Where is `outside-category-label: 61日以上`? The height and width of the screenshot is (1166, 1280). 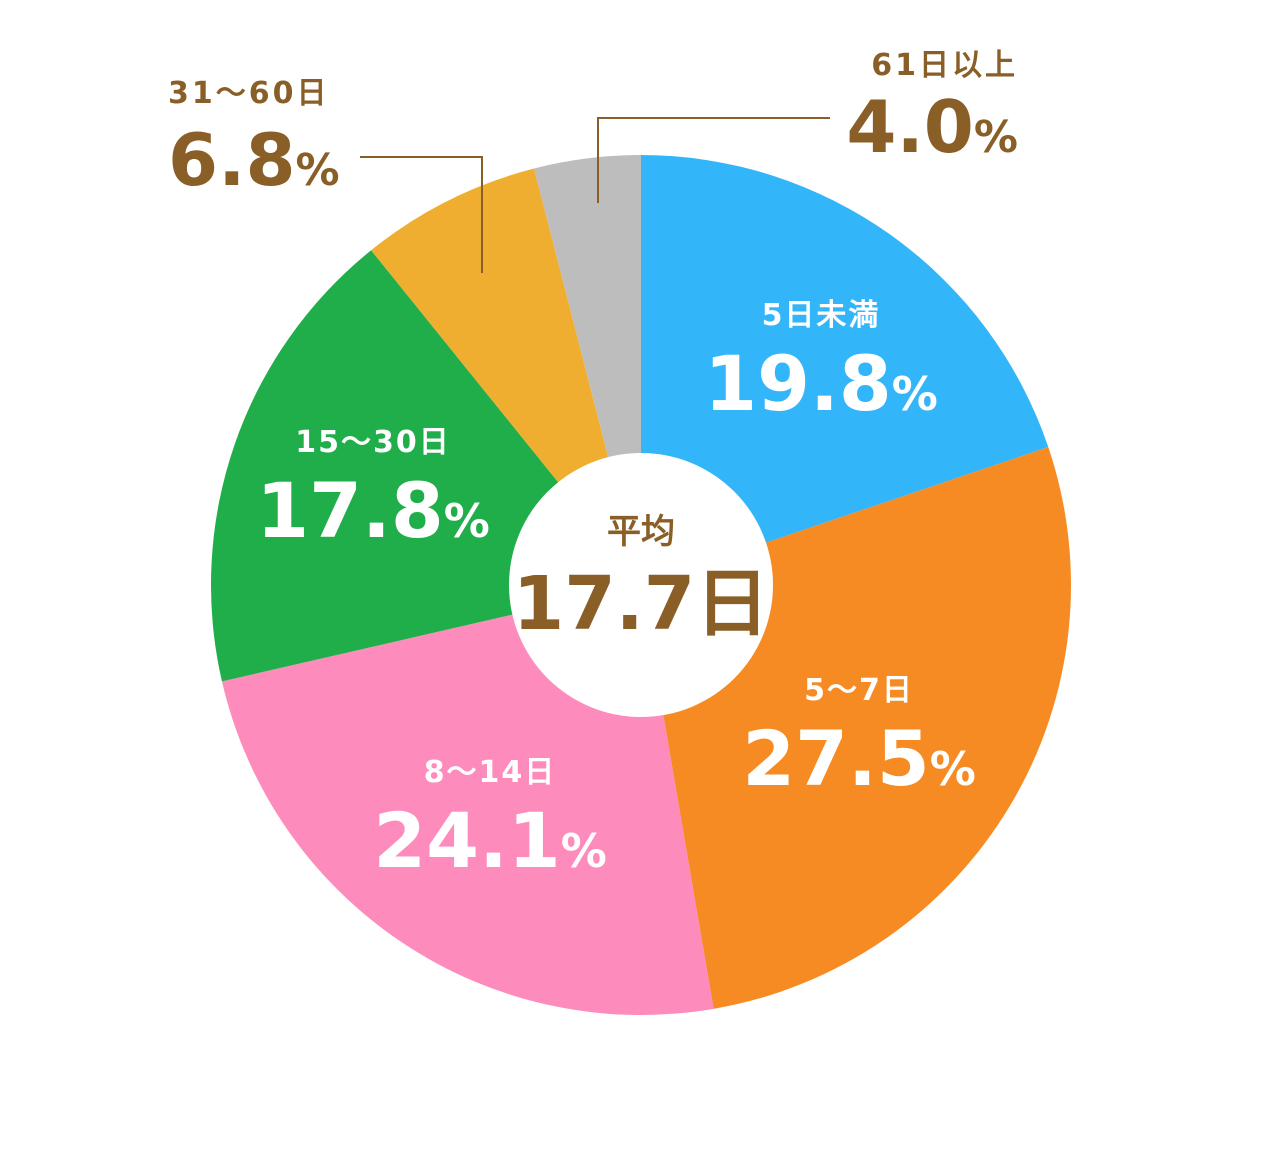 outside-category-label: 61日以上 is located at coordinates (944, 65).